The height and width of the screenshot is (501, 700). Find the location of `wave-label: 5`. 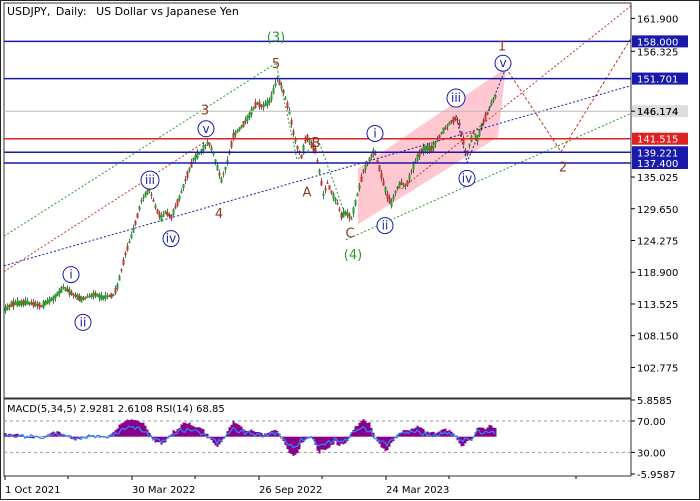

wave-label: 5 is located at coordinates (276, 64).